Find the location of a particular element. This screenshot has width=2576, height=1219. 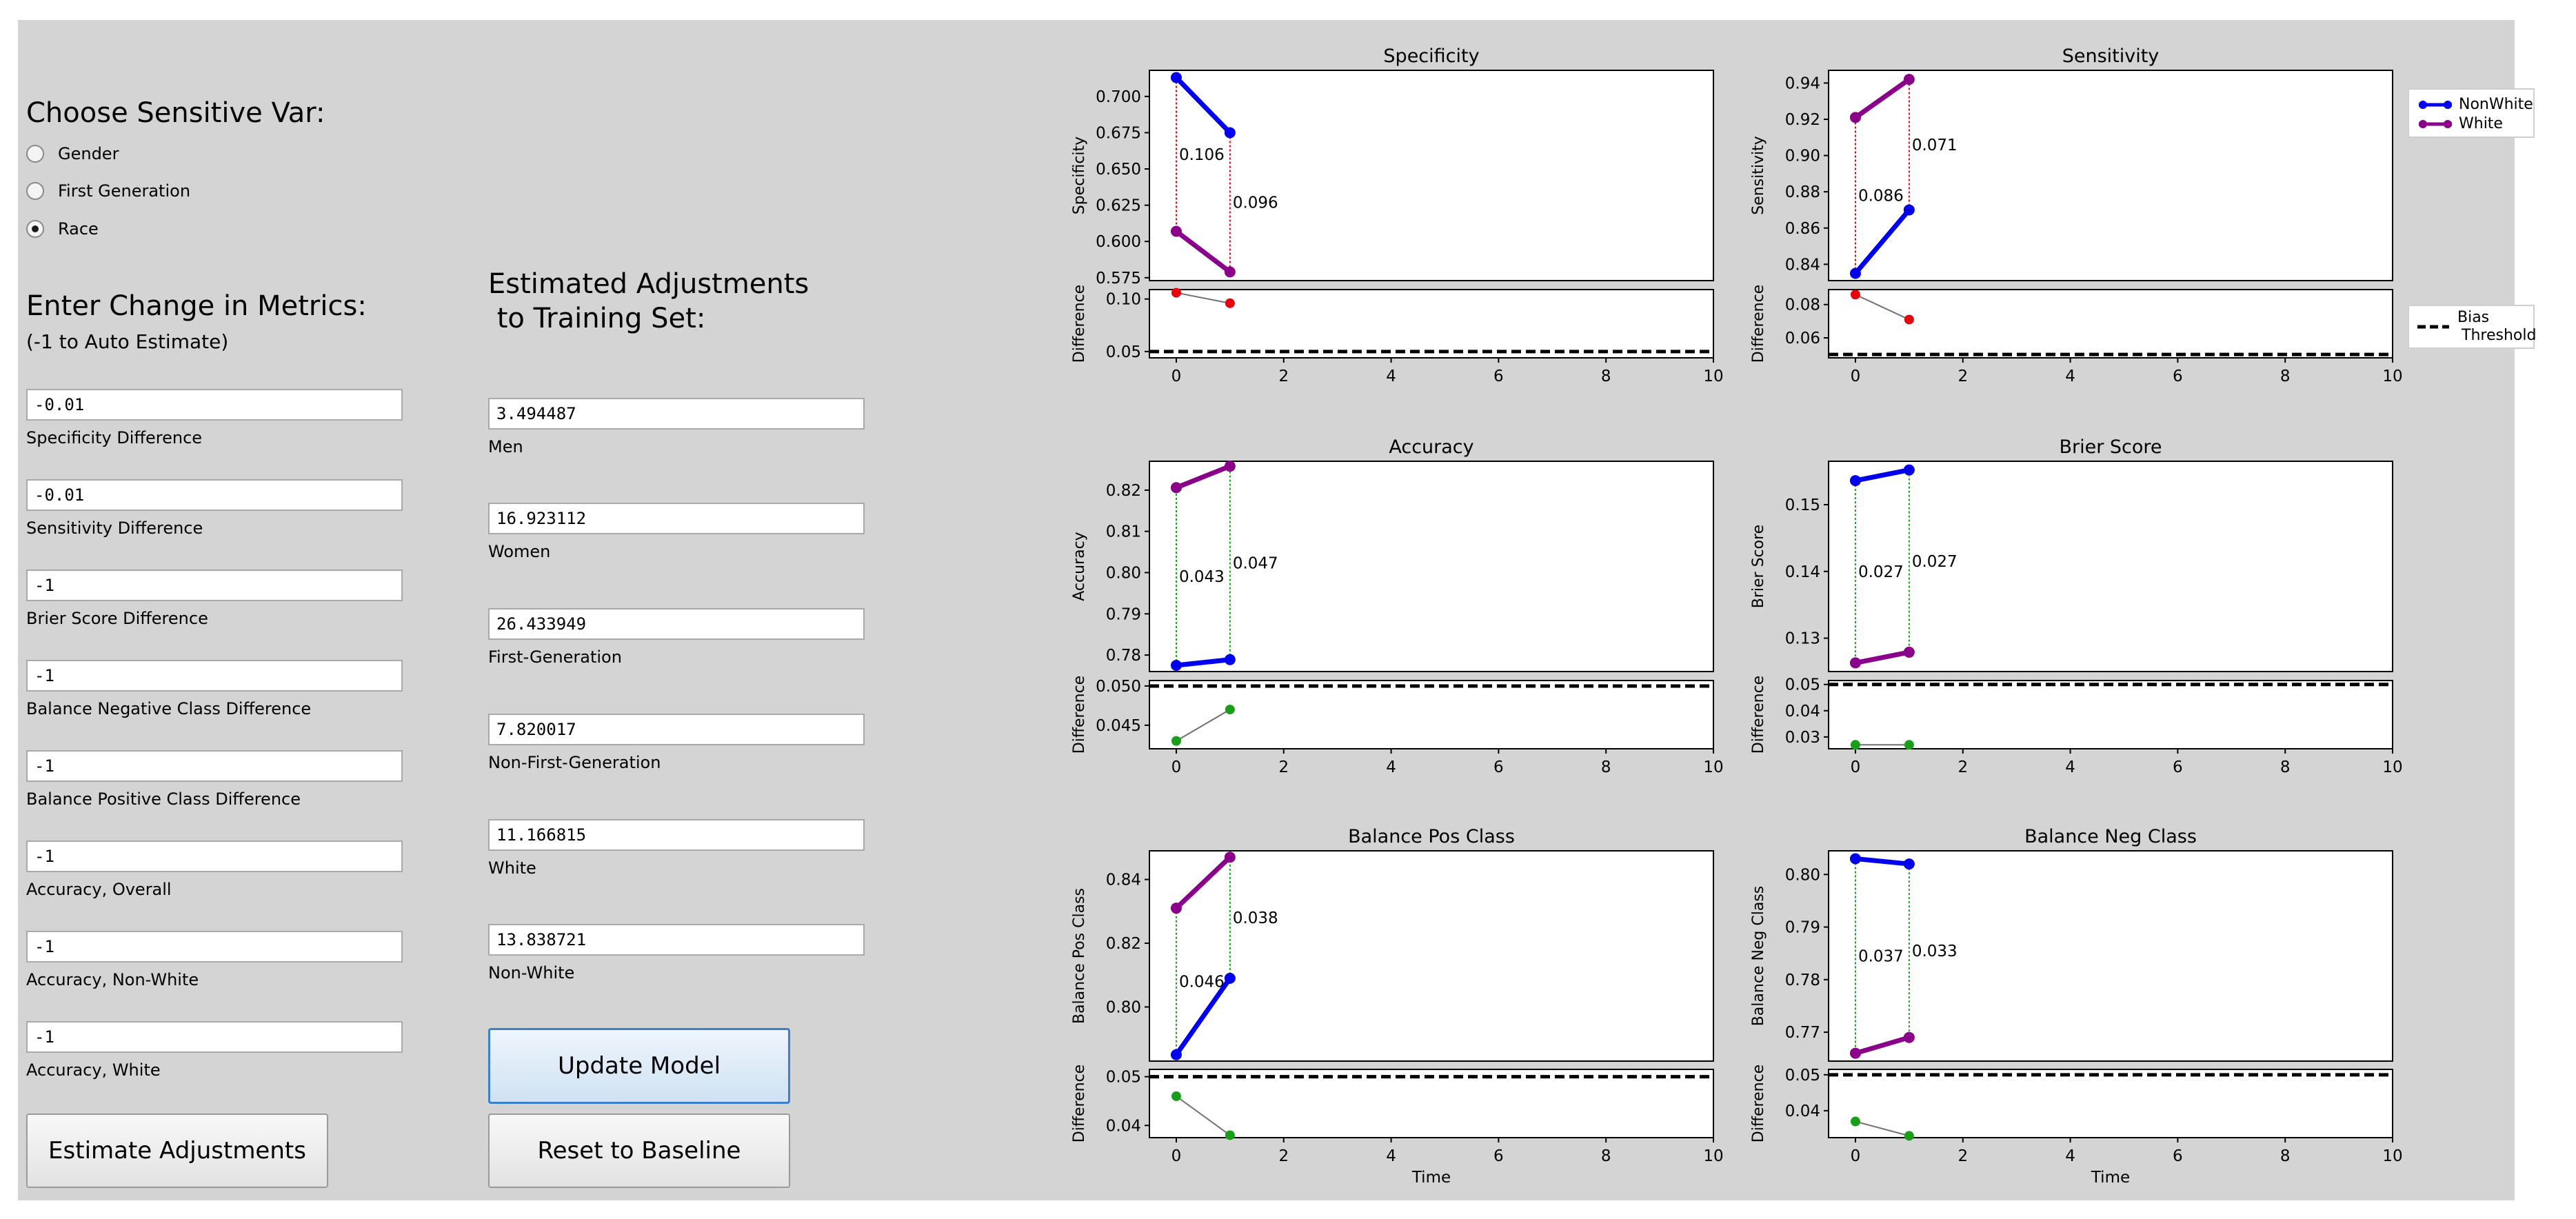

chart-1-ylabel: Specificity is located at coordinates (1079, 175).